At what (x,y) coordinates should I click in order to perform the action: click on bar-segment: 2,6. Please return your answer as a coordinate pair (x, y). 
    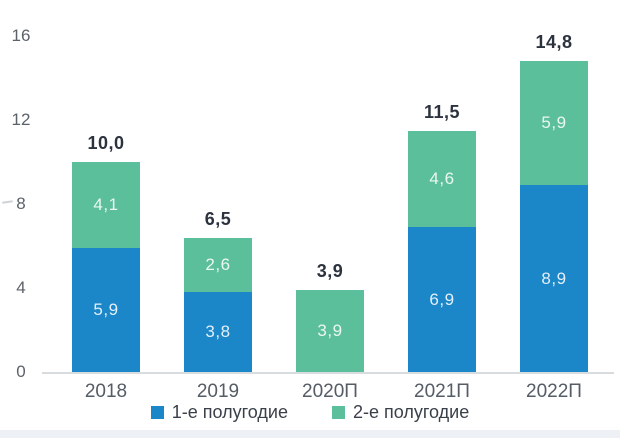
    Looking at the image, I should click on (218, 265).